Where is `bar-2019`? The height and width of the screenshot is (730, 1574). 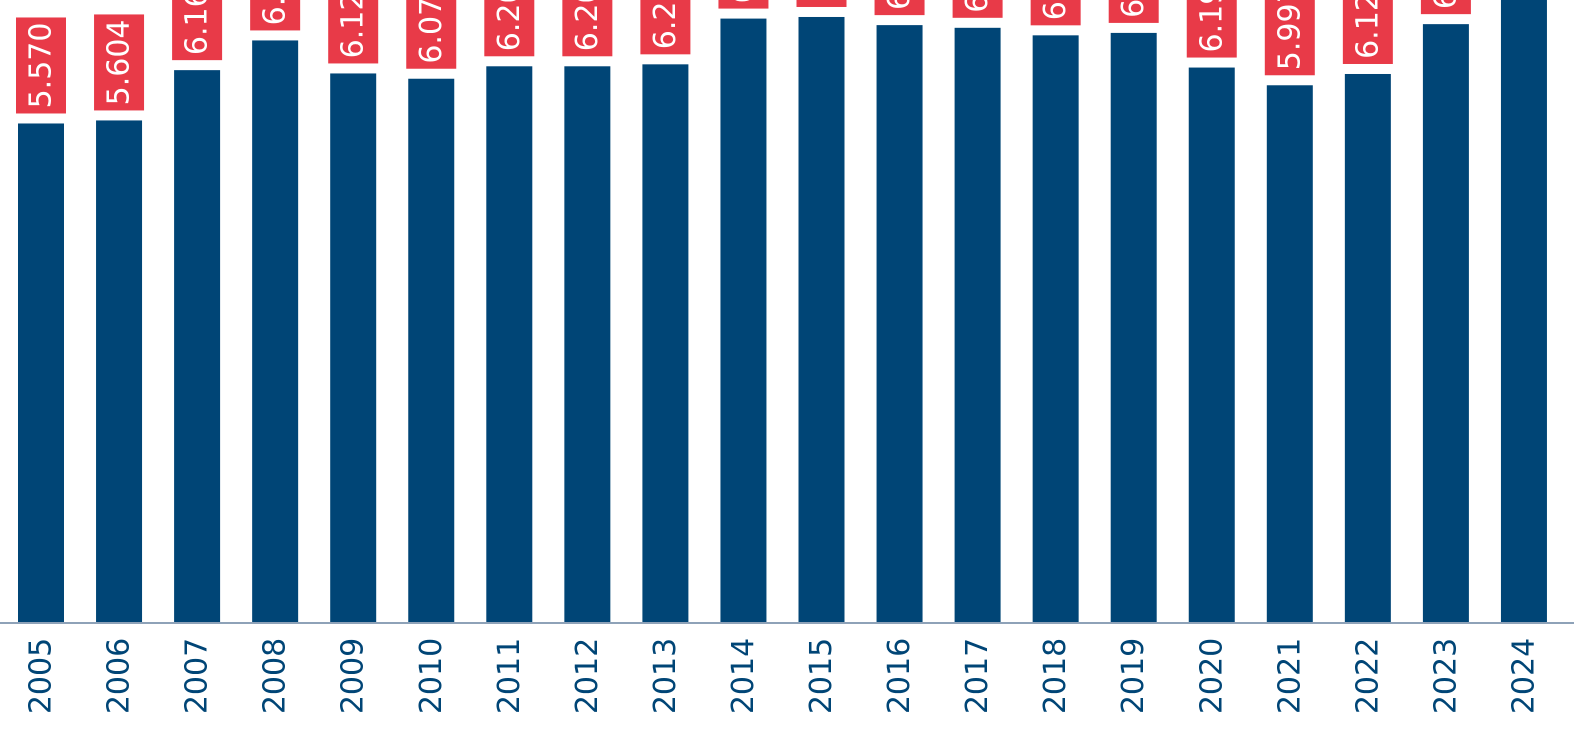 bar-2019 is located at coordinates (1133, 327).